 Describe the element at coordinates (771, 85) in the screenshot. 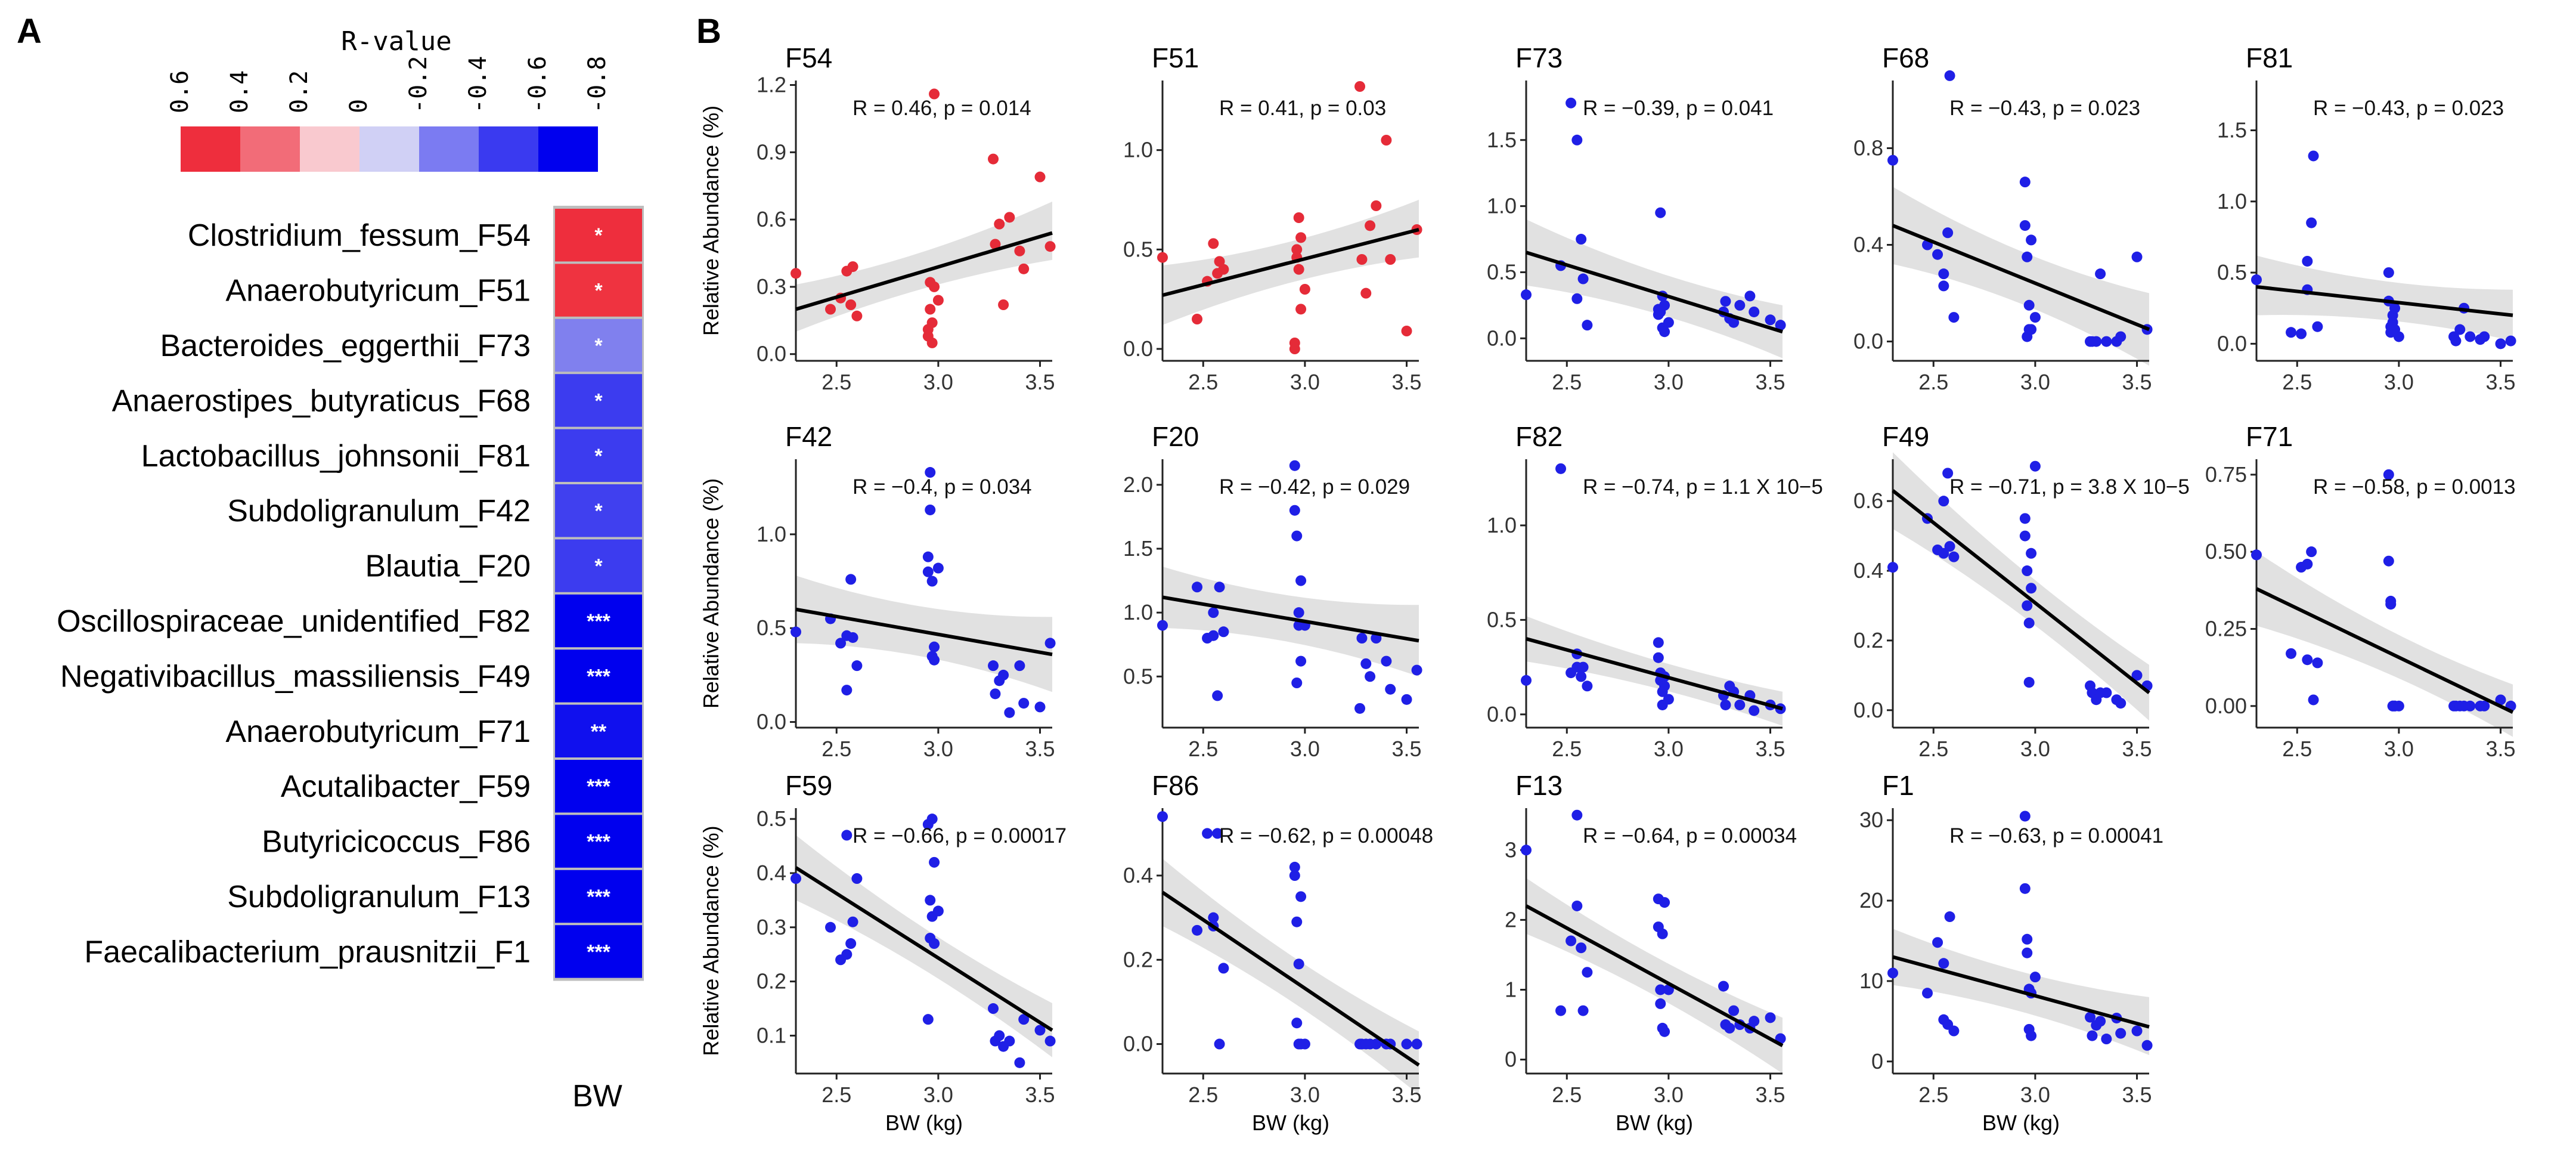

I see `y-tick-label: 1.2` at that location.